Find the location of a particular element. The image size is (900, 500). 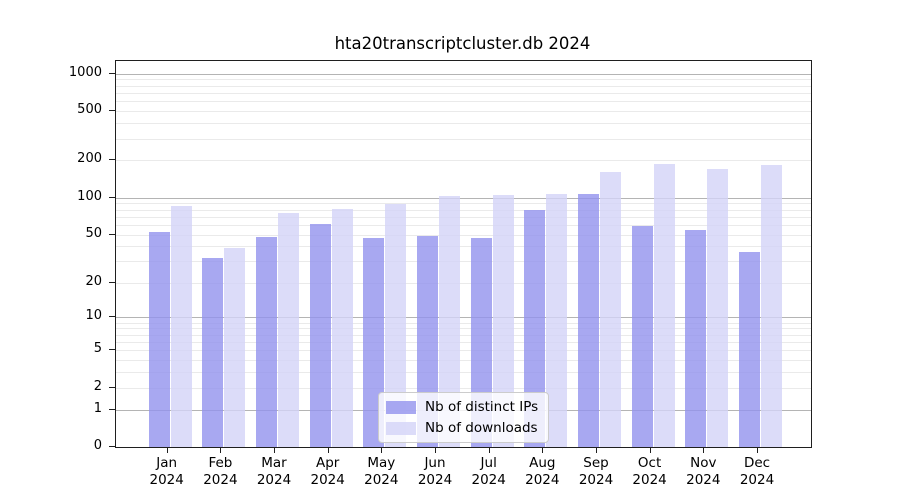

legend-row-distinct-ips: Nb of distinct IPs is located at coordinates (462, 407).